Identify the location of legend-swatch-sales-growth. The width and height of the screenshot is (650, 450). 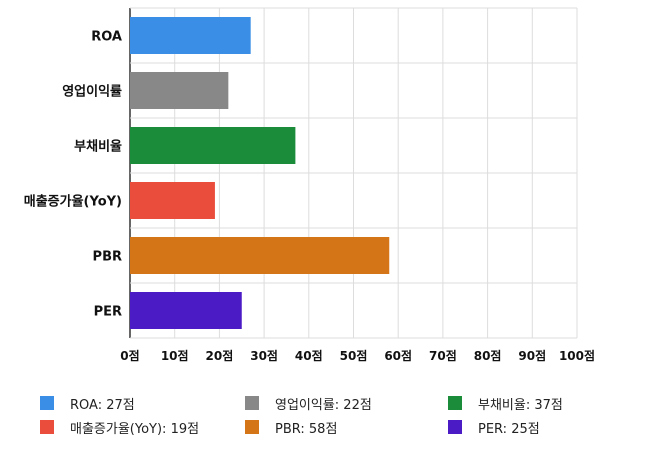
(47, 427).